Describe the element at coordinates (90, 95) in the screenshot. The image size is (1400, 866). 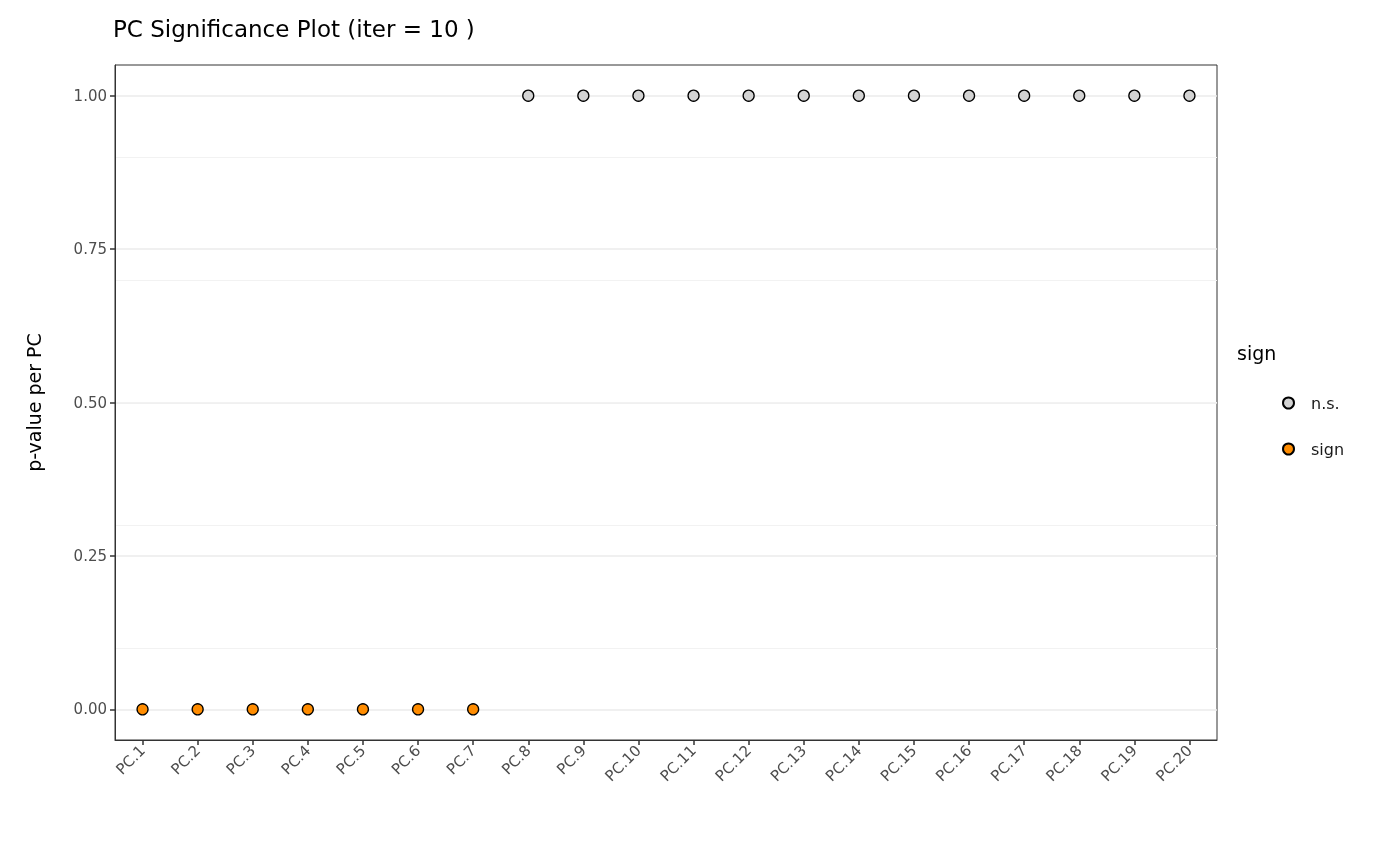
I see `y-tick-label: 1.00` at that location.